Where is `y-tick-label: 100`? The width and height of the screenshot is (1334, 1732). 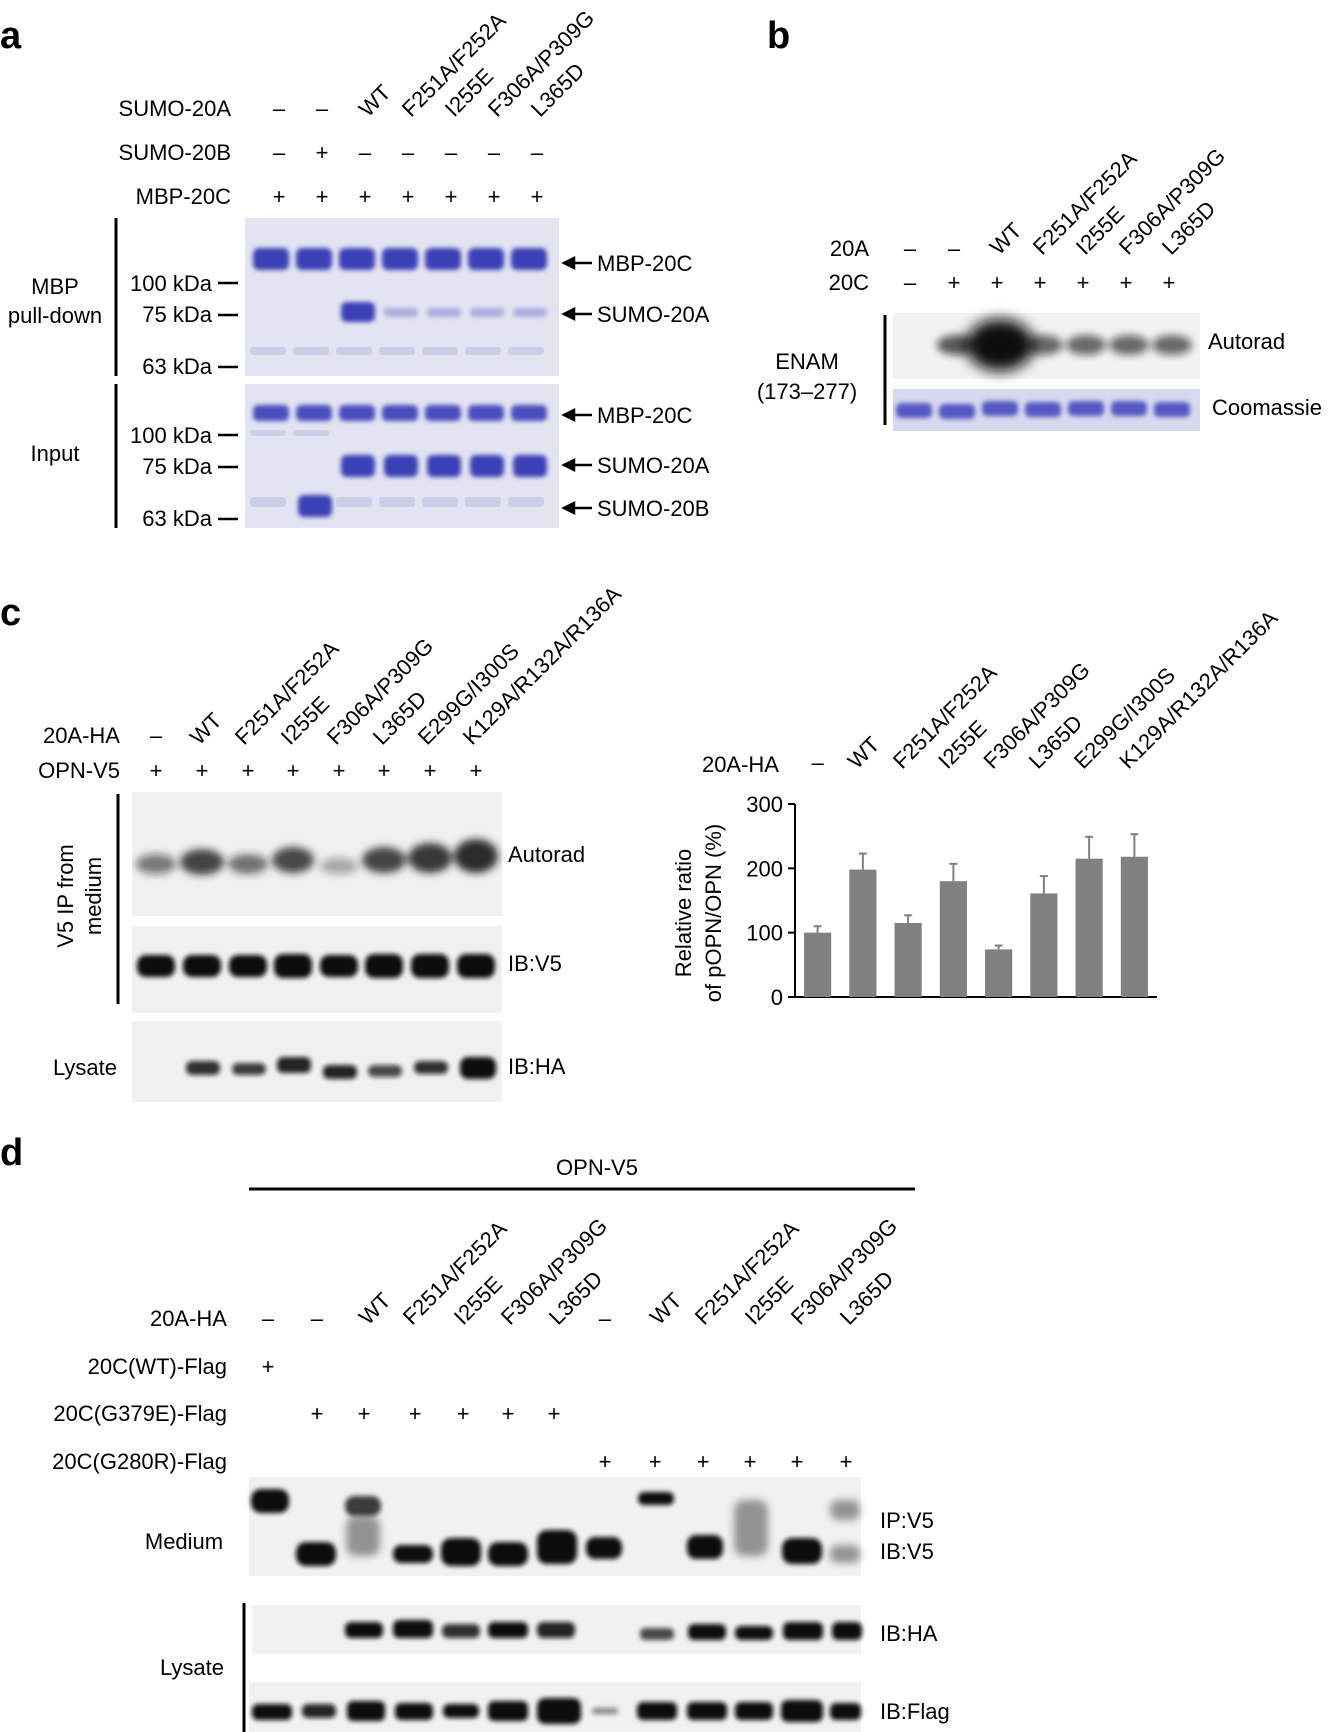
y-tick-label: 100 is located at coordinates (764, 933).